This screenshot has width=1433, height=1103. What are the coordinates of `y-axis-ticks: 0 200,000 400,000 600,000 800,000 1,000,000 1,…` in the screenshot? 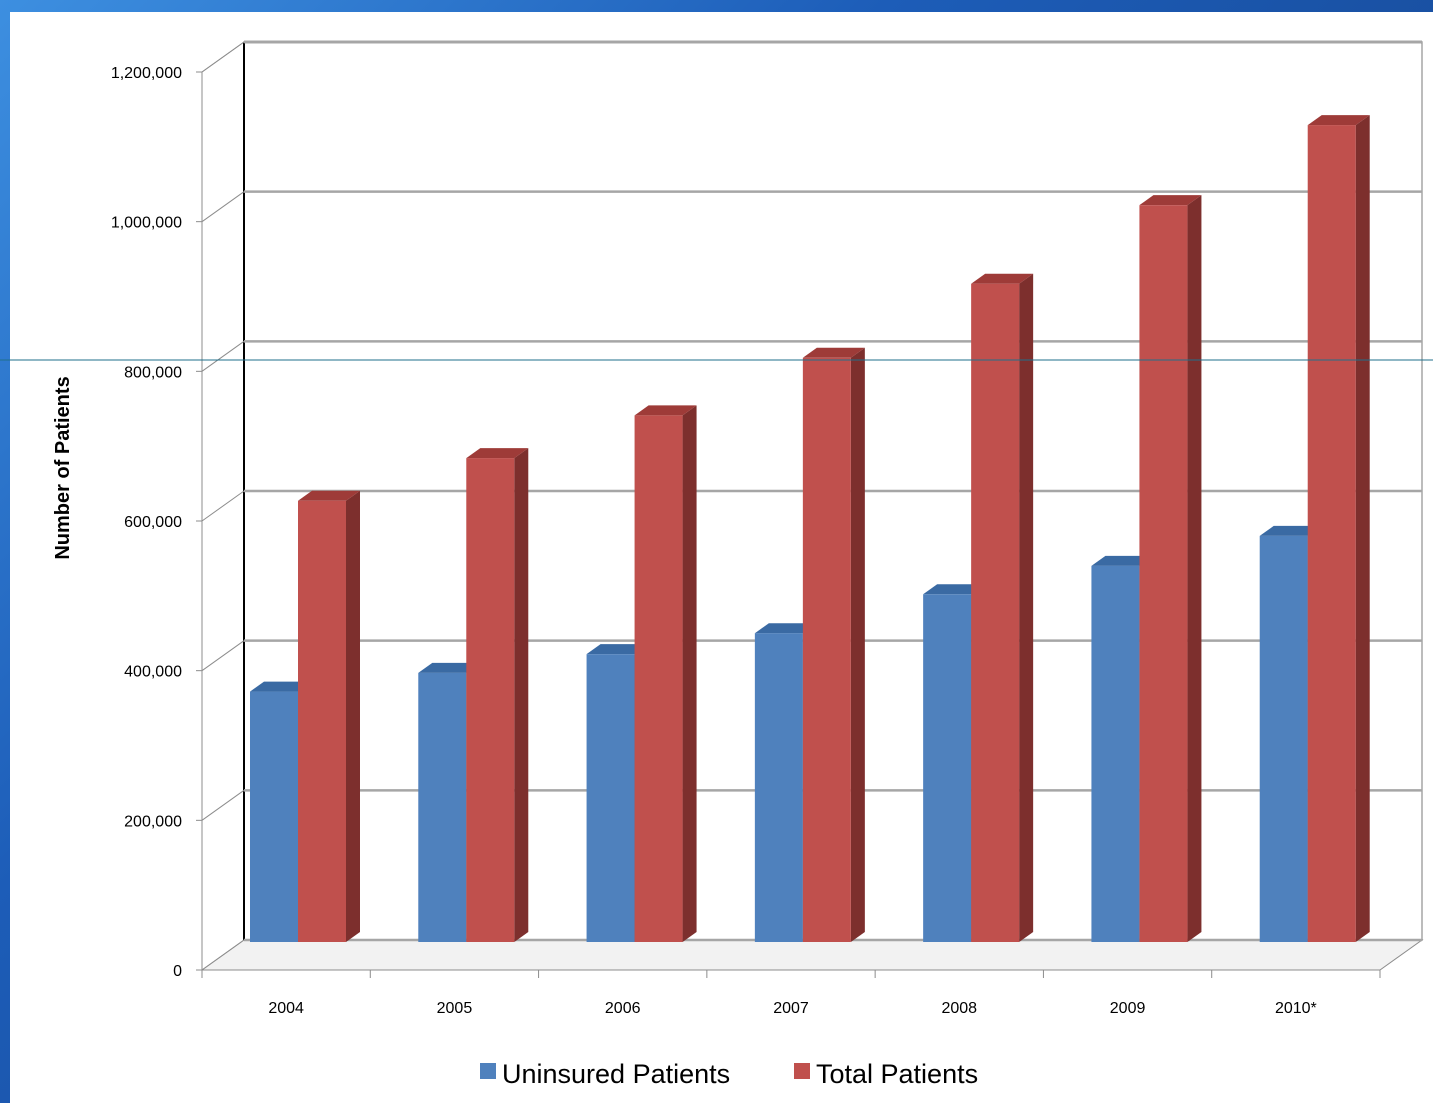 It's located at (157, 522).